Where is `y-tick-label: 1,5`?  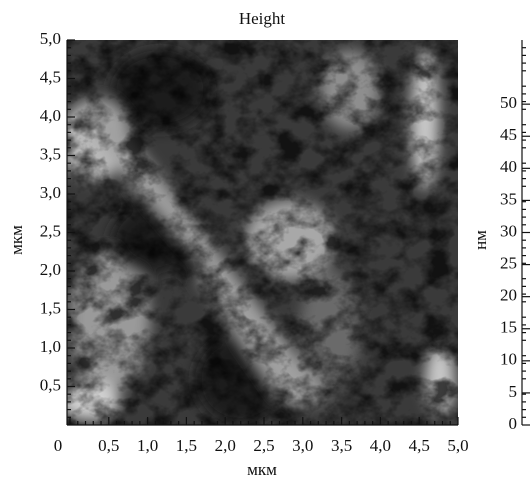
y-tick-label: 1,5 is located at coordinates (50, 307).